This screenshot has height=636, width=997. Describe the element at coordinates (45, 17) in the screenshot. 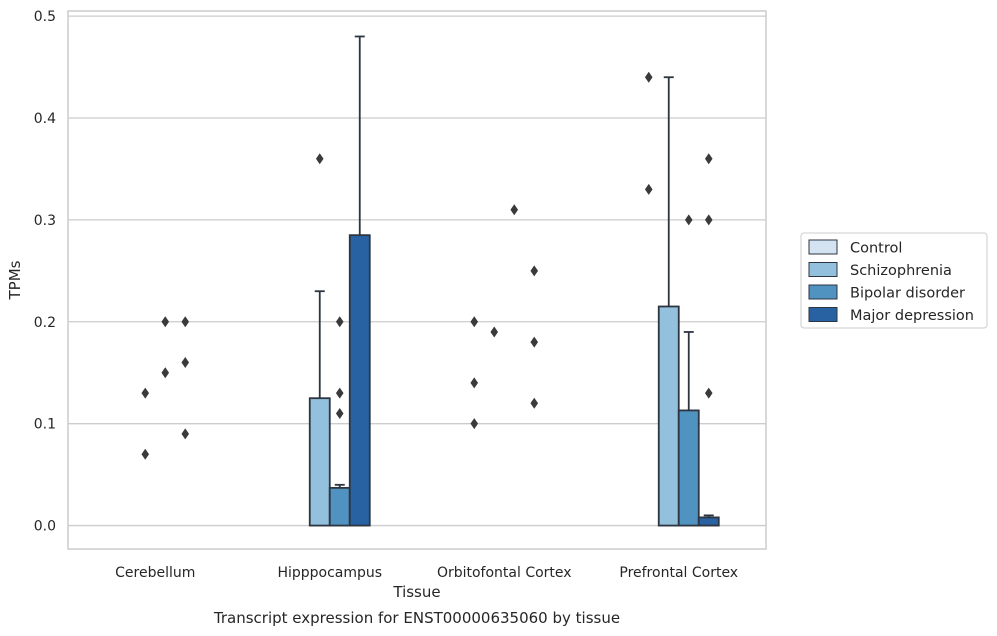

I see `y-tick-label: 0.5` at that location.